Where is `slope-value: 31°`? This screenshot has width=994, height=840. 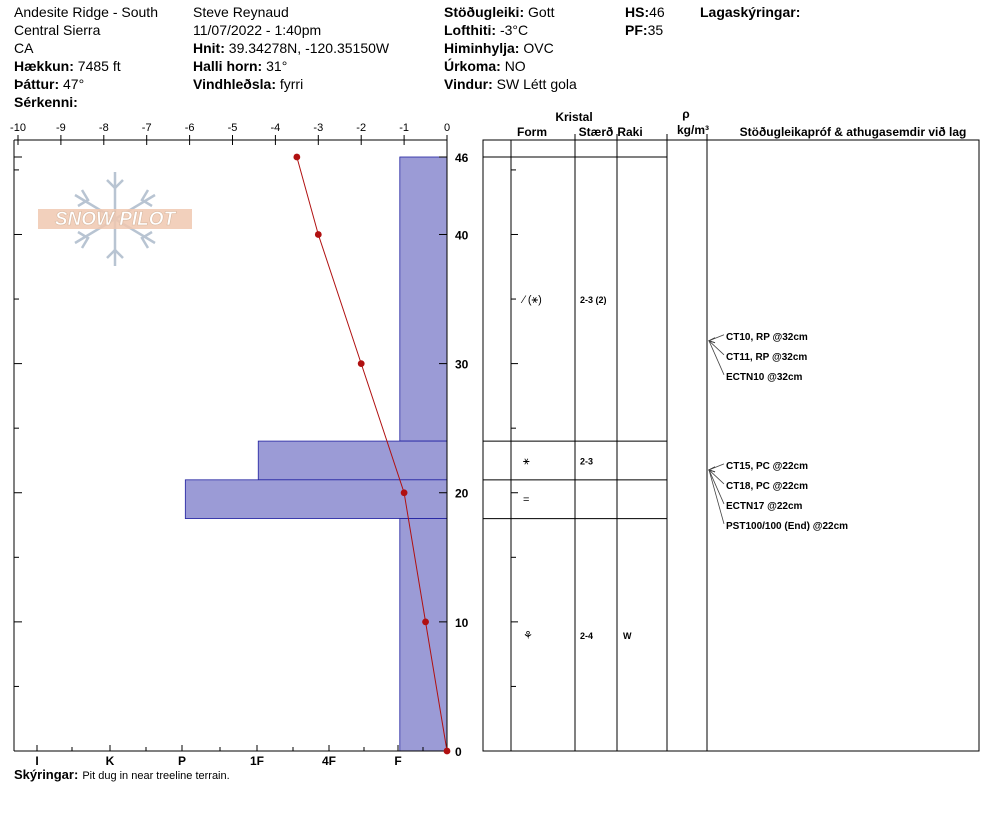 slope-value: 31° is located at coordinates (277, 66).